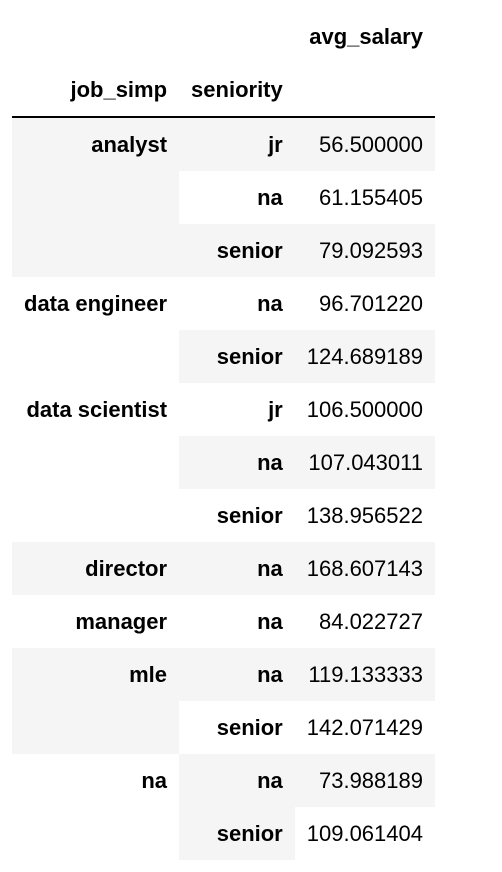 The height and width of the screenshot is (872, 502). What do you see at coordinates (370, 303) in the screenshot?
I see `avg-salary-cell: 96.701220` at bounding box center [370, 303].